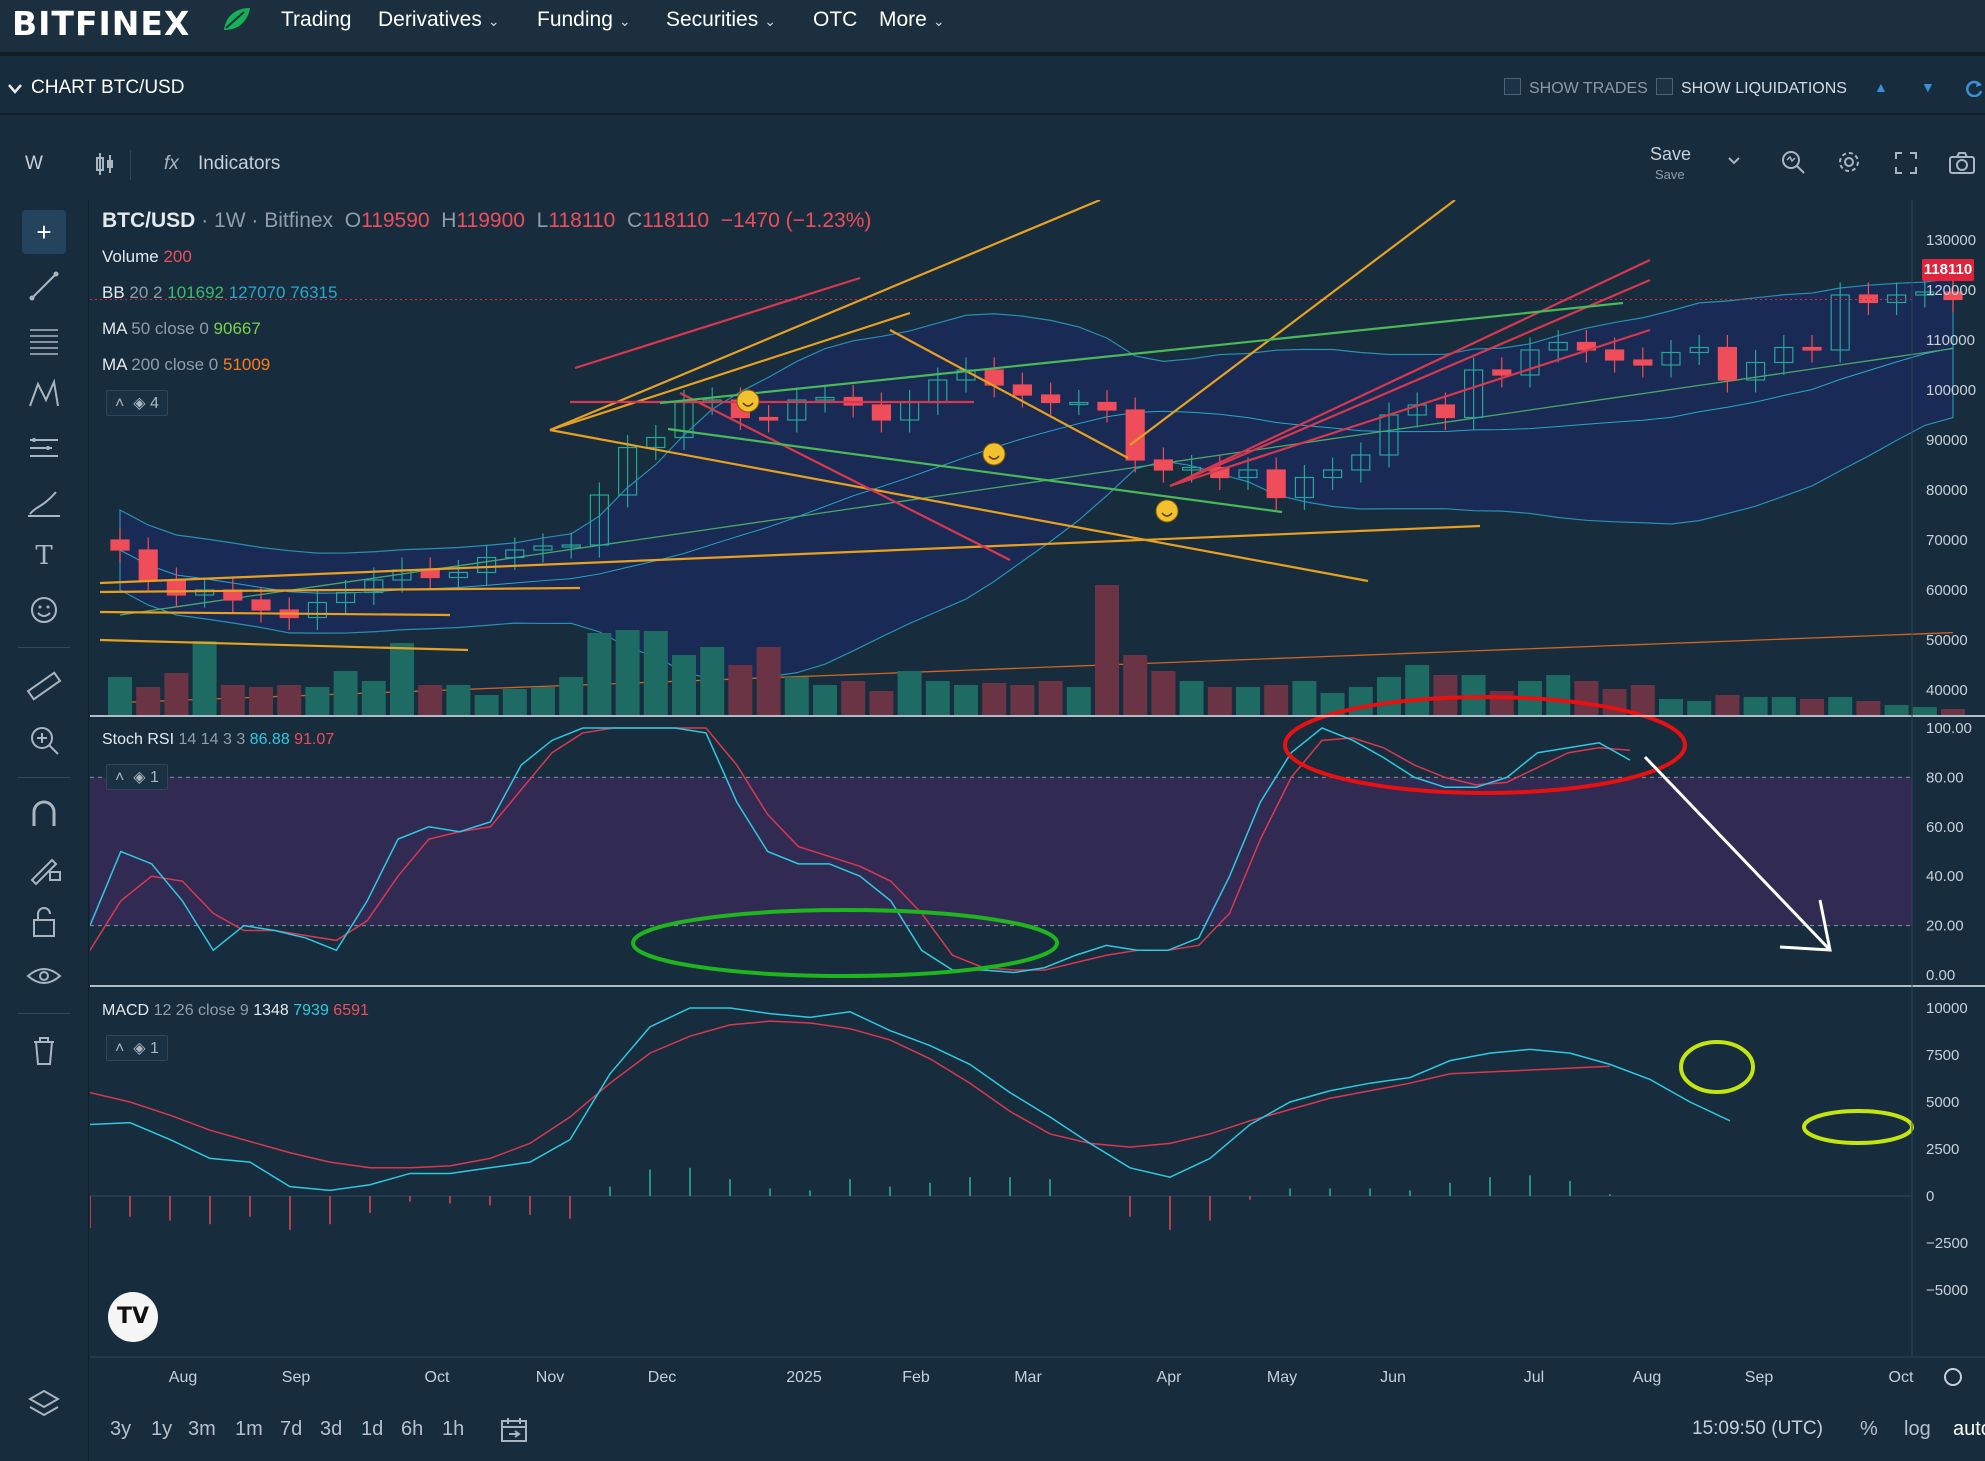 The height and width of the screenshot is (1461, 1985). I want to click on move-down-icon: ▼, so click(1928, 87).